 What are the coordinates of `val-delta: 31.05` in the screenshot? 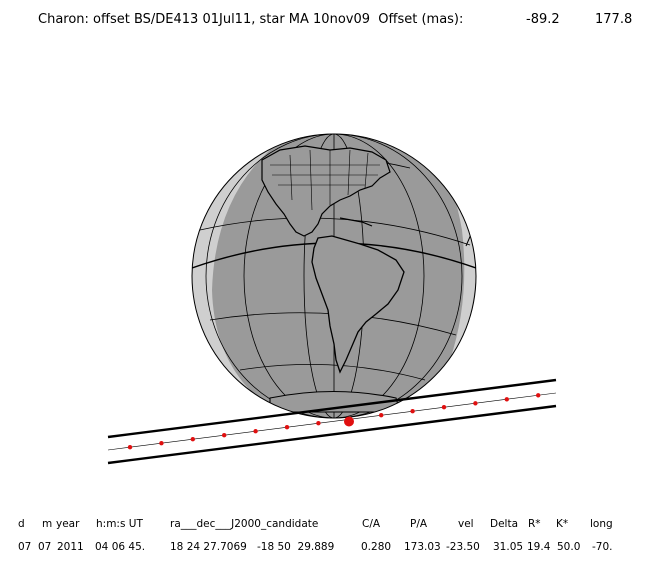 It's located at (508, 547).